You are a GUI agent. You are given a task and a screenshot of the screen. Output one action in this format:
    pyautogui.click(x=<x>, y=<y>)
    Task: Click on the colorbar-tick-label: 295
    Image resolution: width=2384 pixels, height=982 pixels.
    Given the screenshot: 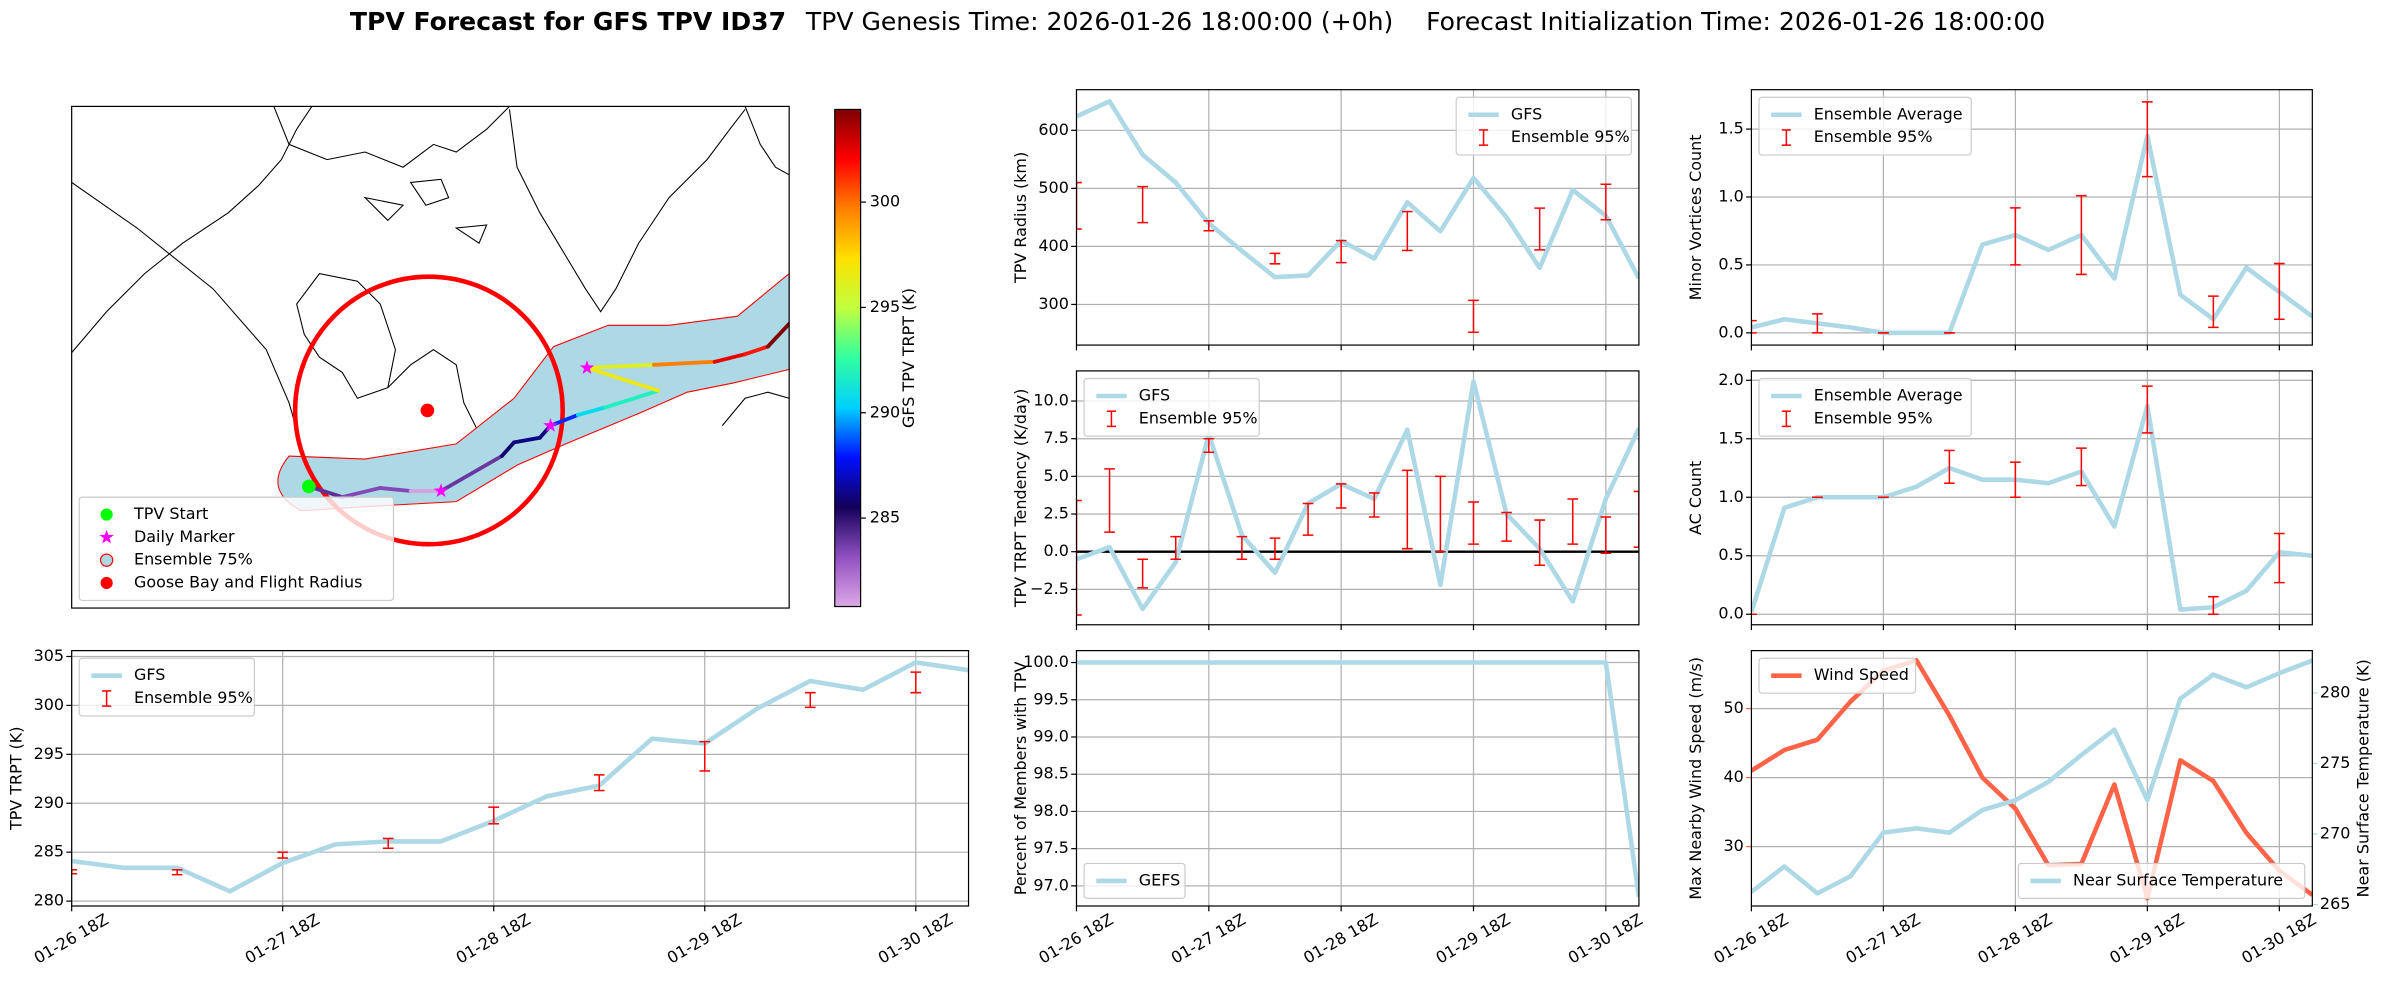 What is the action you would take?
    pyautogui.click(x=885, y=306)
    